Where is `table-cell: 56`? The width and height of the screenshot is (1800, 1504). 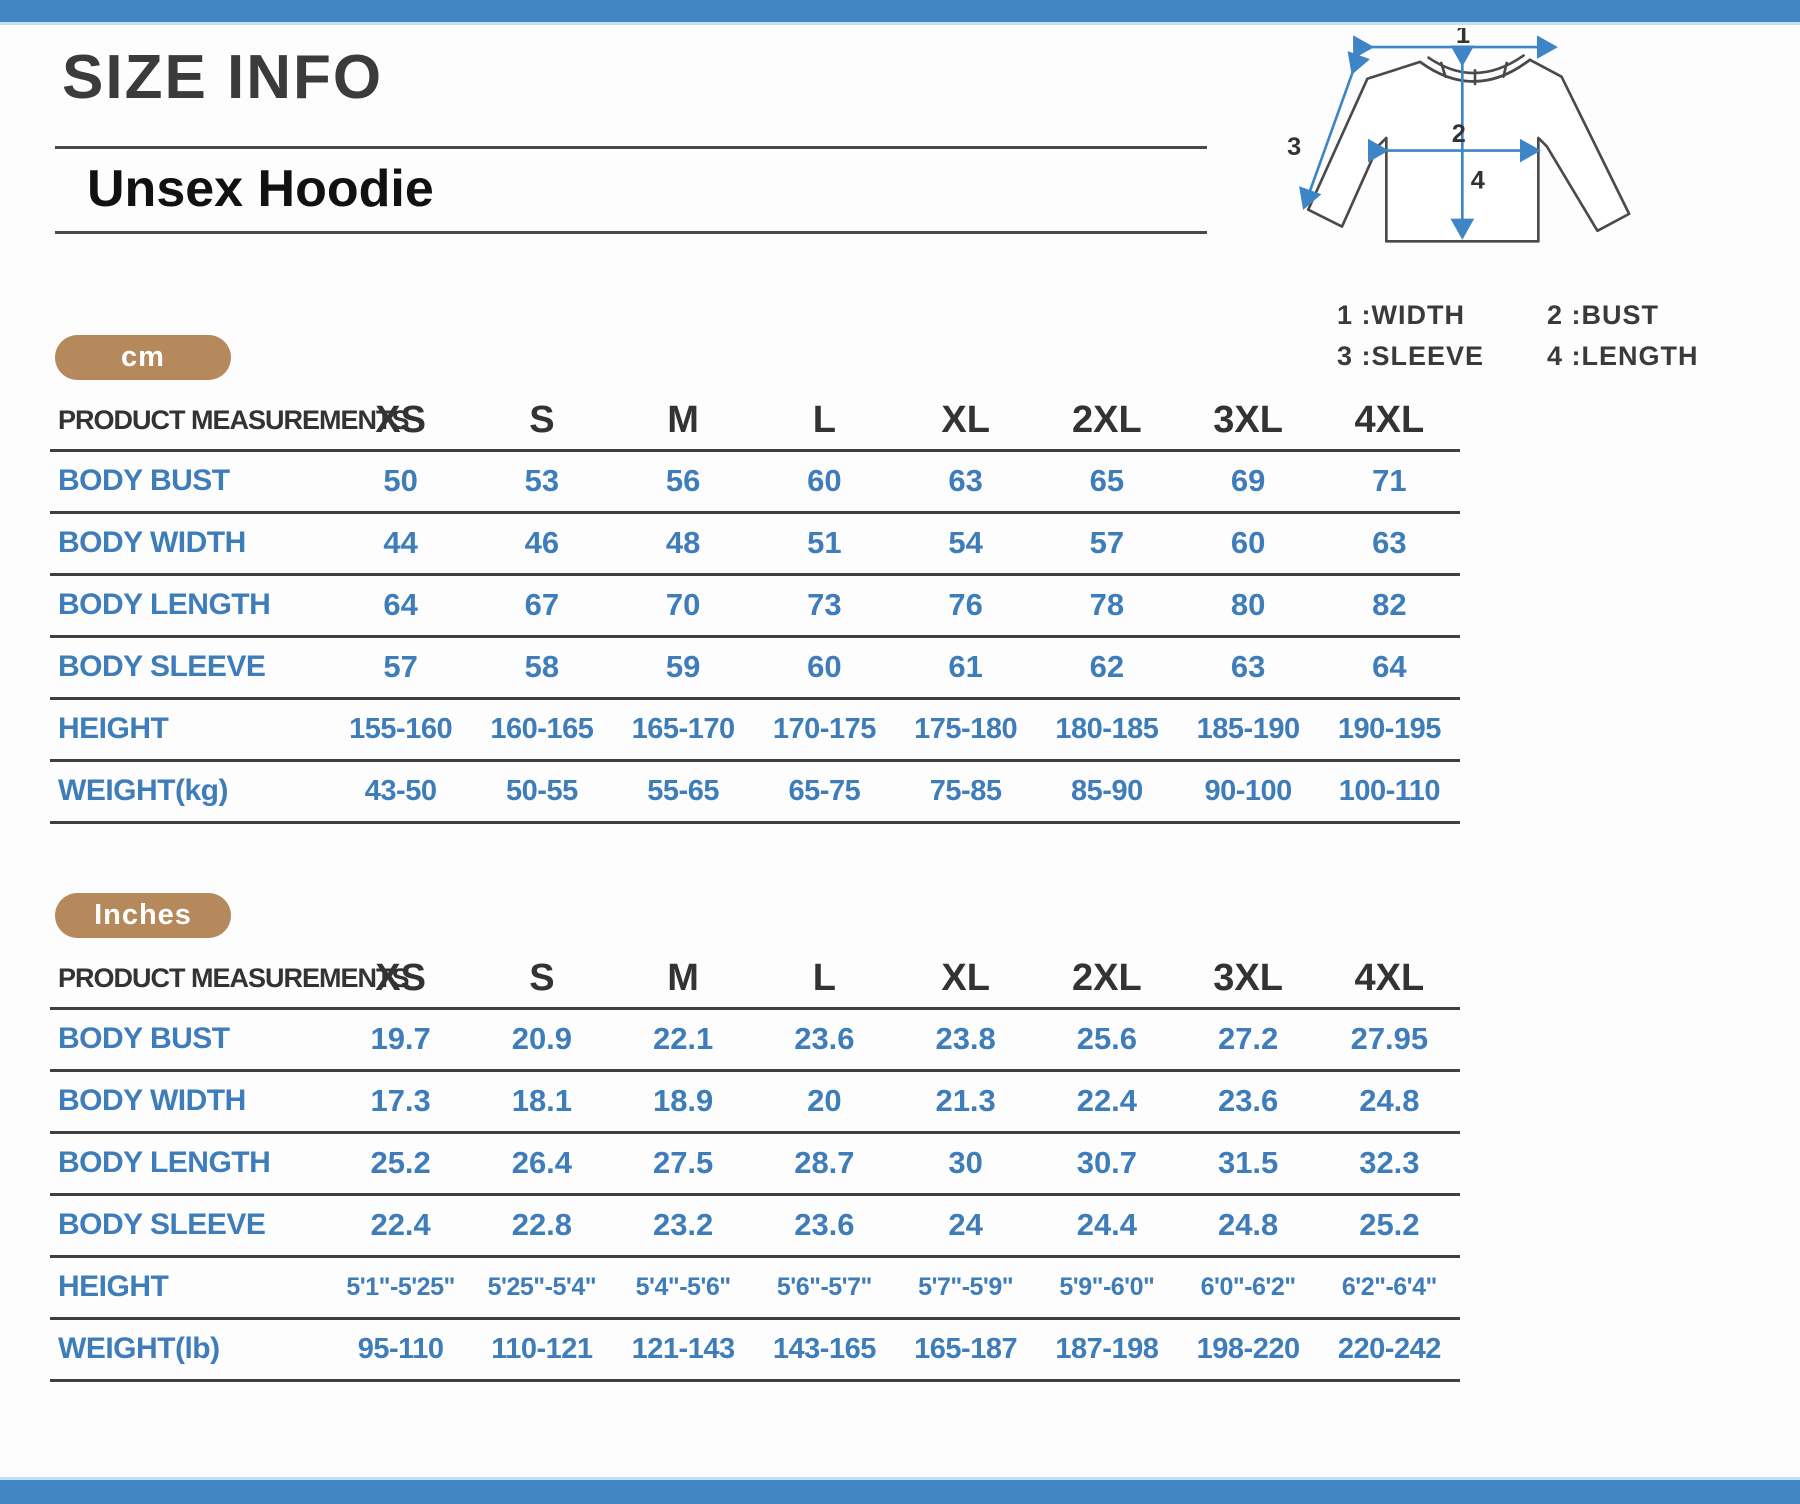
table-cell: 56 is located at coordinates (683, 482).